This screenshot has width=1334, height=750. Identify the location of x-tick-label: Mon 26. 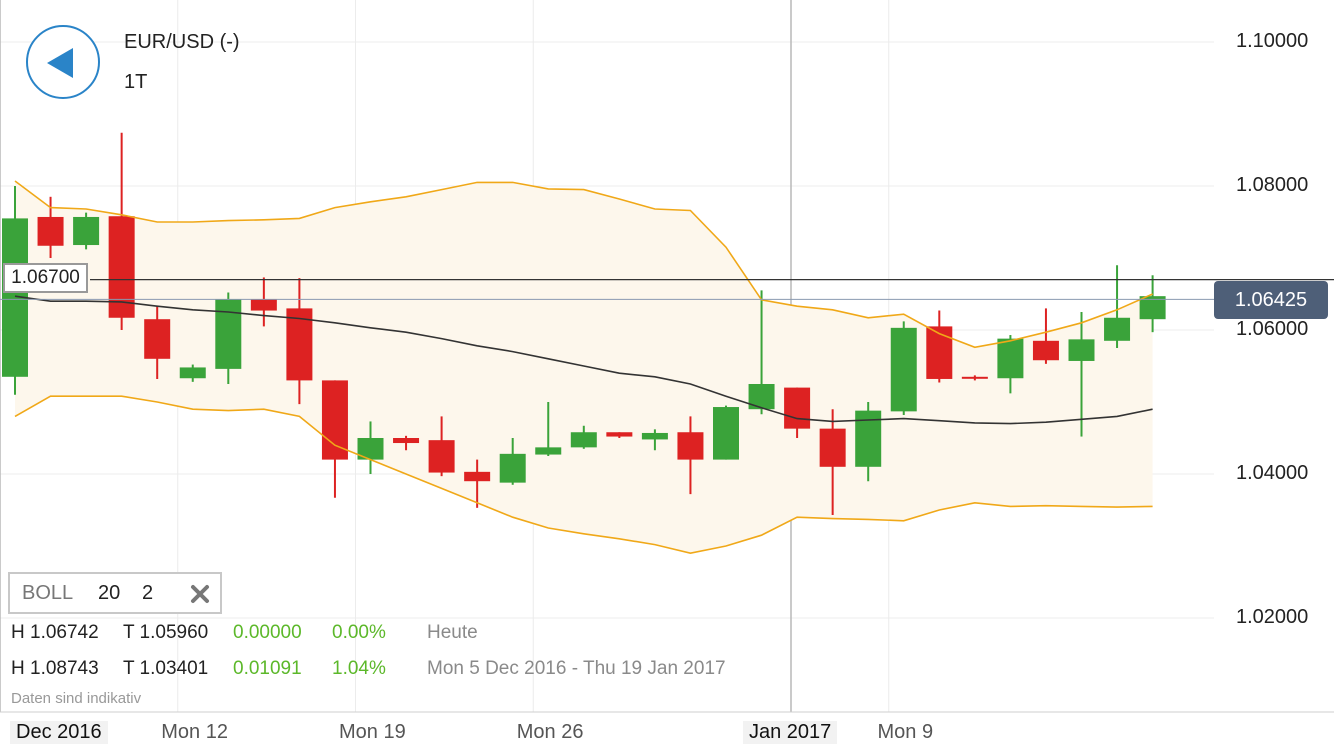
(550, 732).